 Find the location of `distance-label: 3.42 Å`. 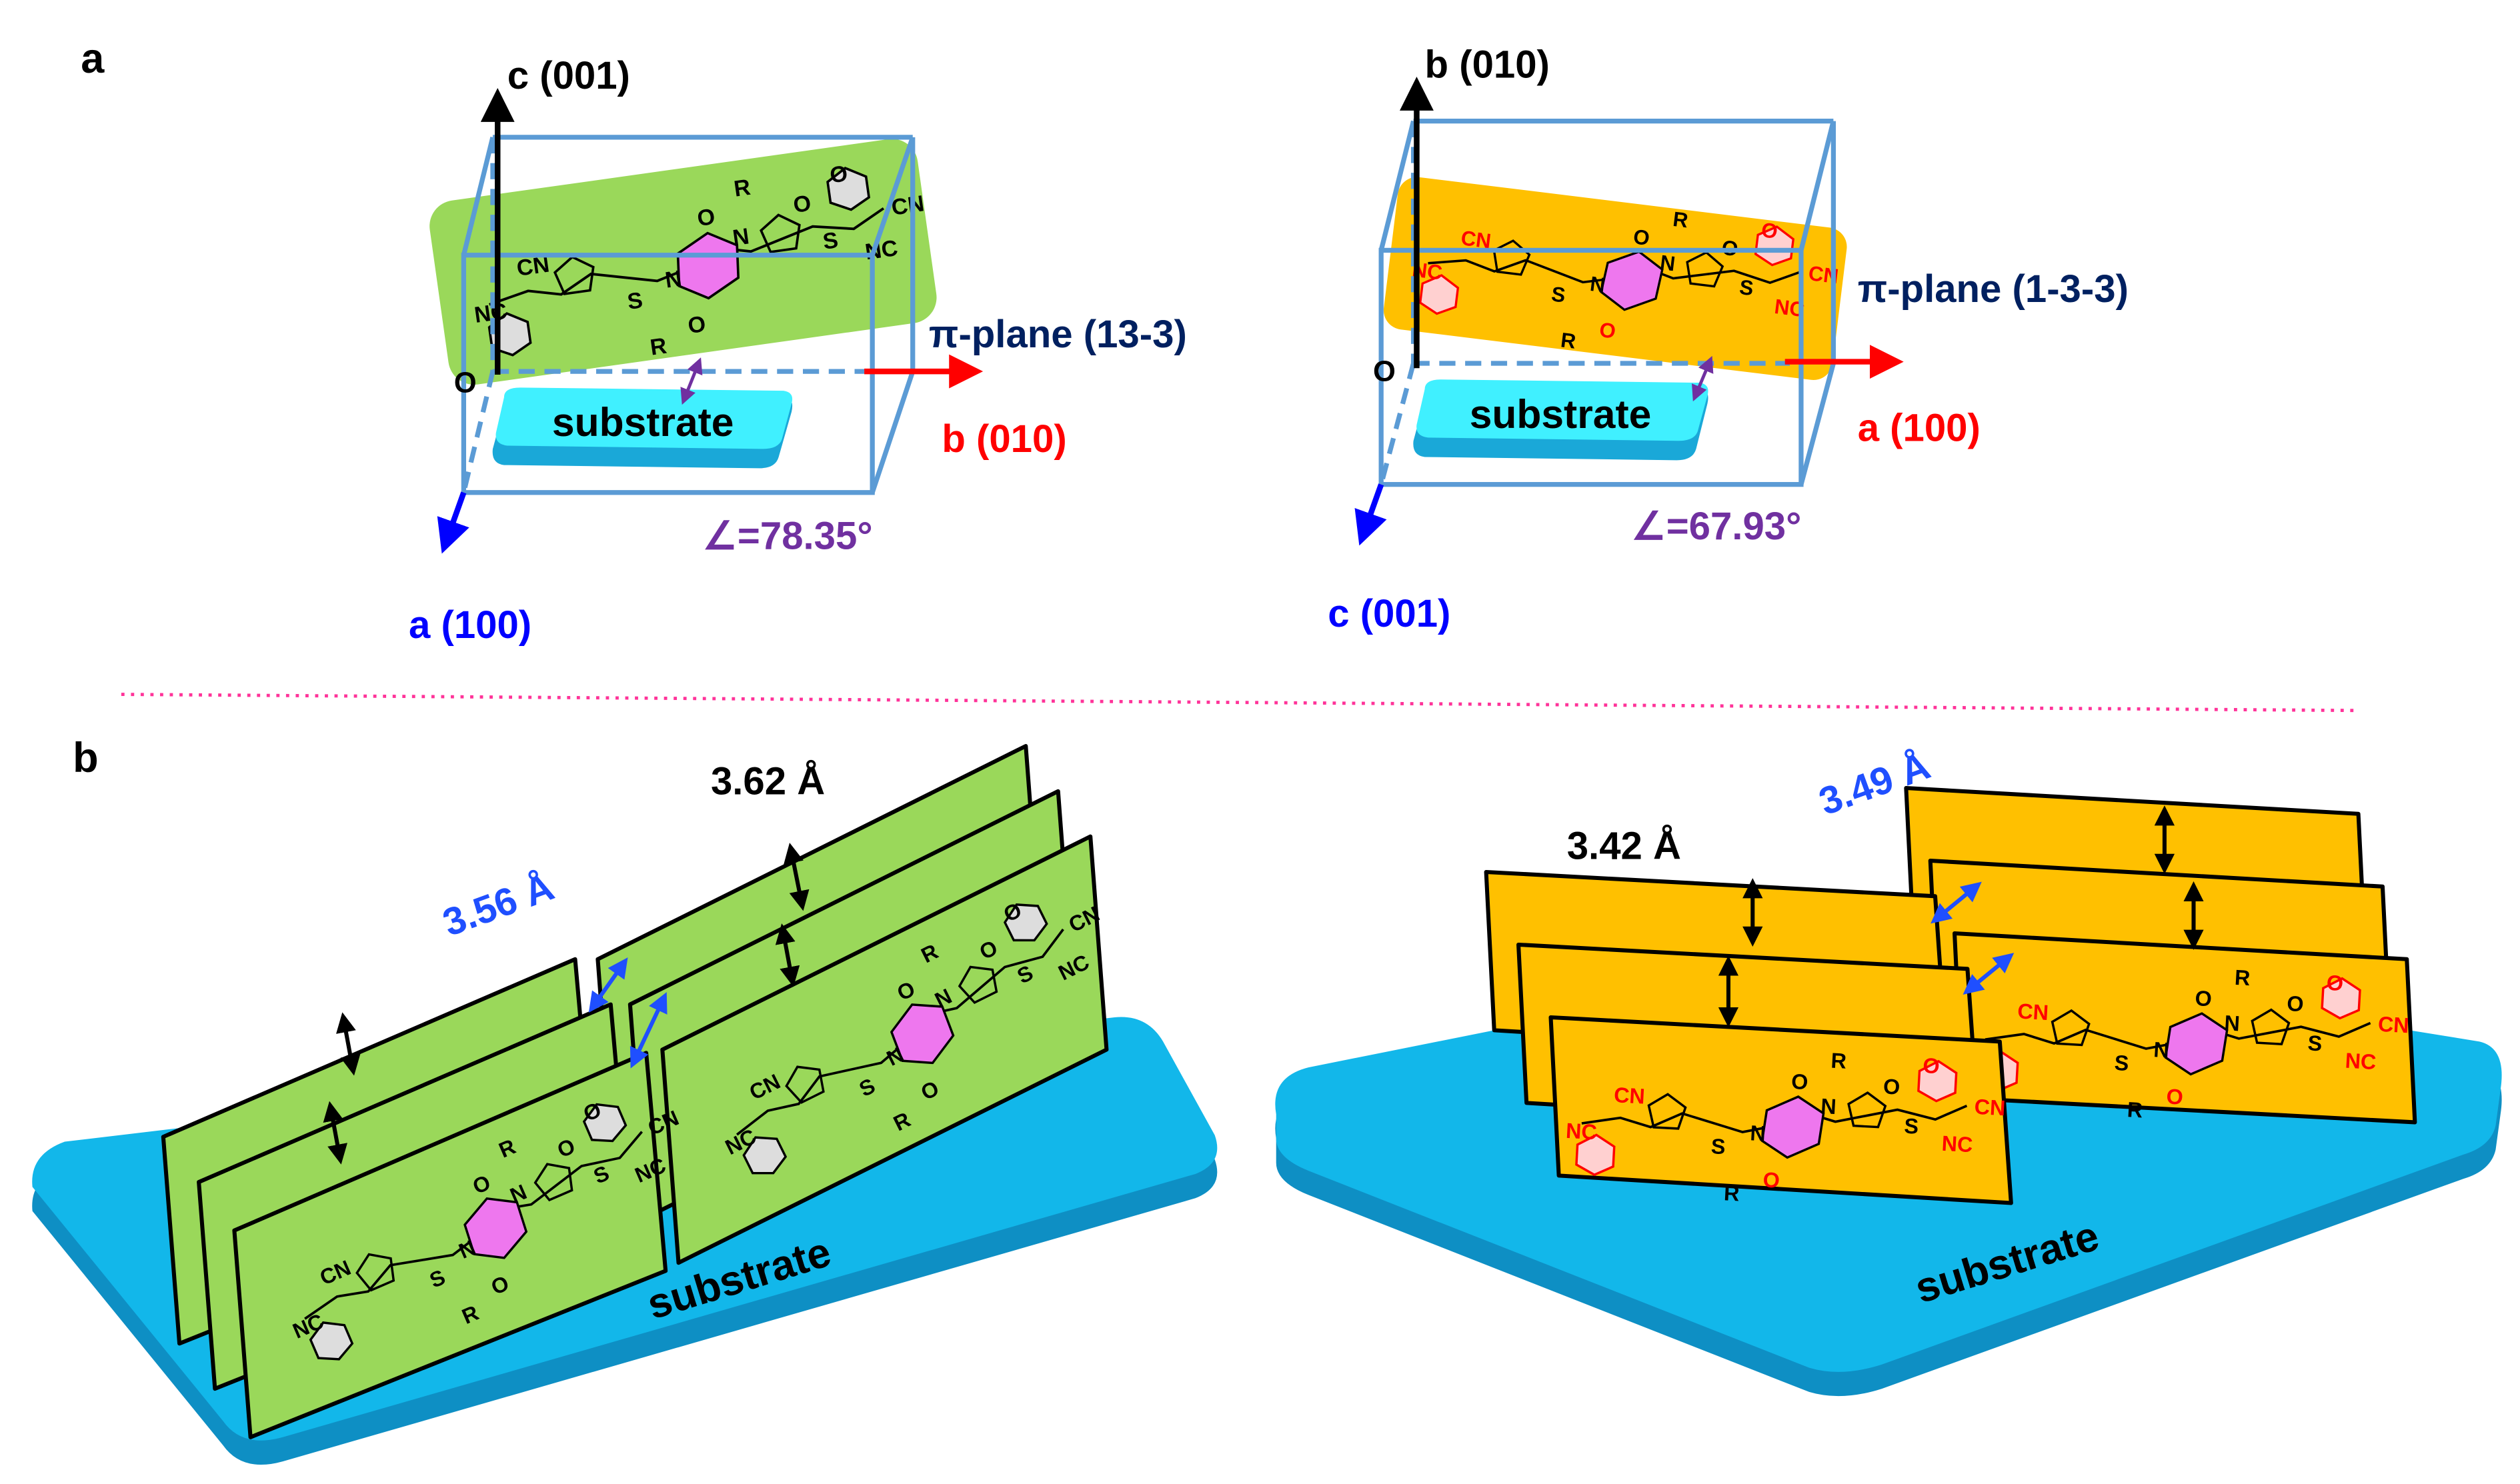

distance-label: 3.42 Å is located at coordinates (1624, 846).